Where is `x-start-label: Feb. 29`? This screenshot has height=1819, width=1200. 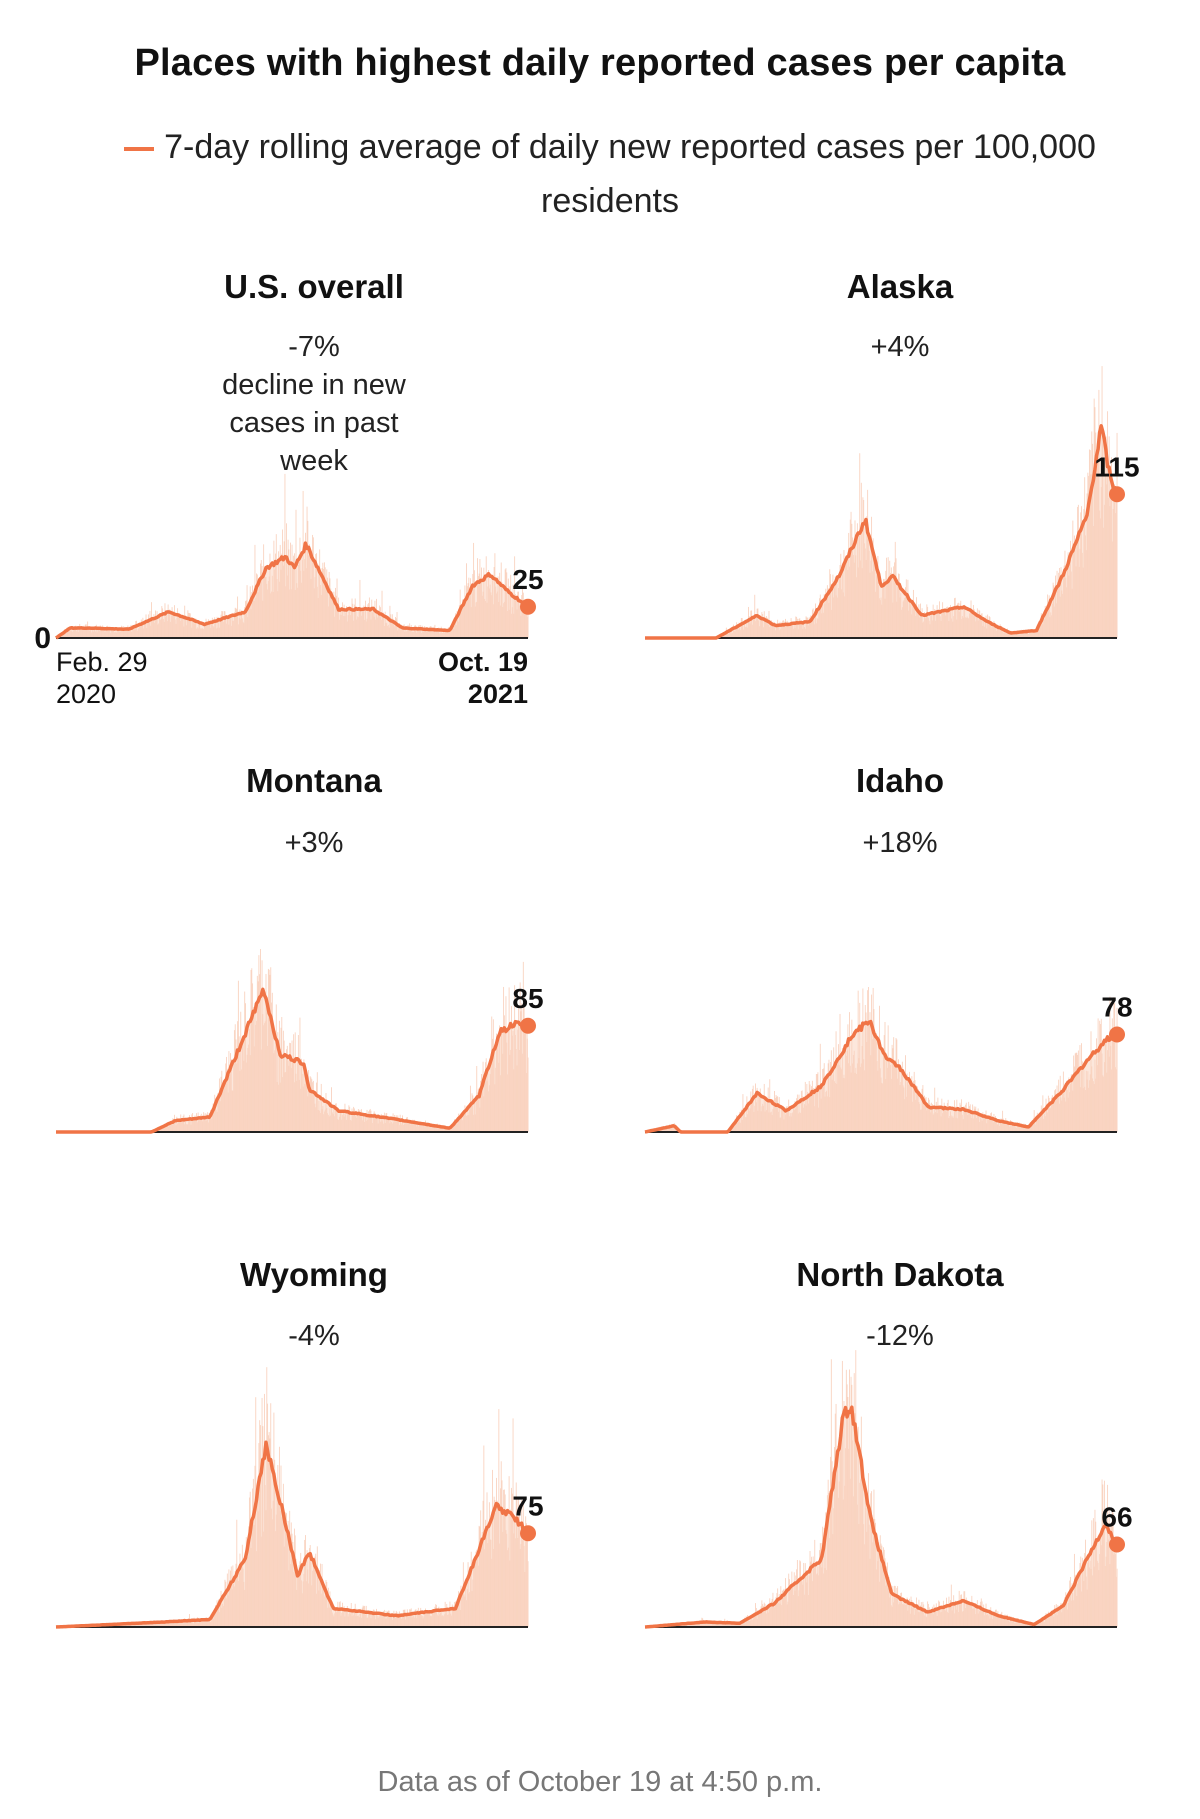
x-start-label: Feb. 29 is located at coordinates (102, 662).